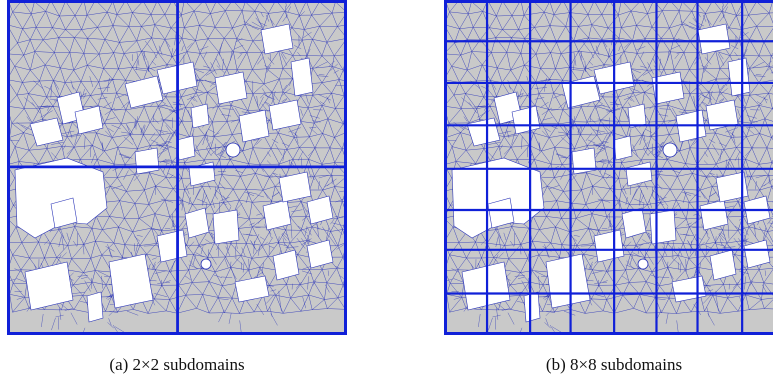  Describe the element at coordinates (177, 364) in the screenshot. I see `caption-2x2: (a) 2×2 subdomains` at that location.